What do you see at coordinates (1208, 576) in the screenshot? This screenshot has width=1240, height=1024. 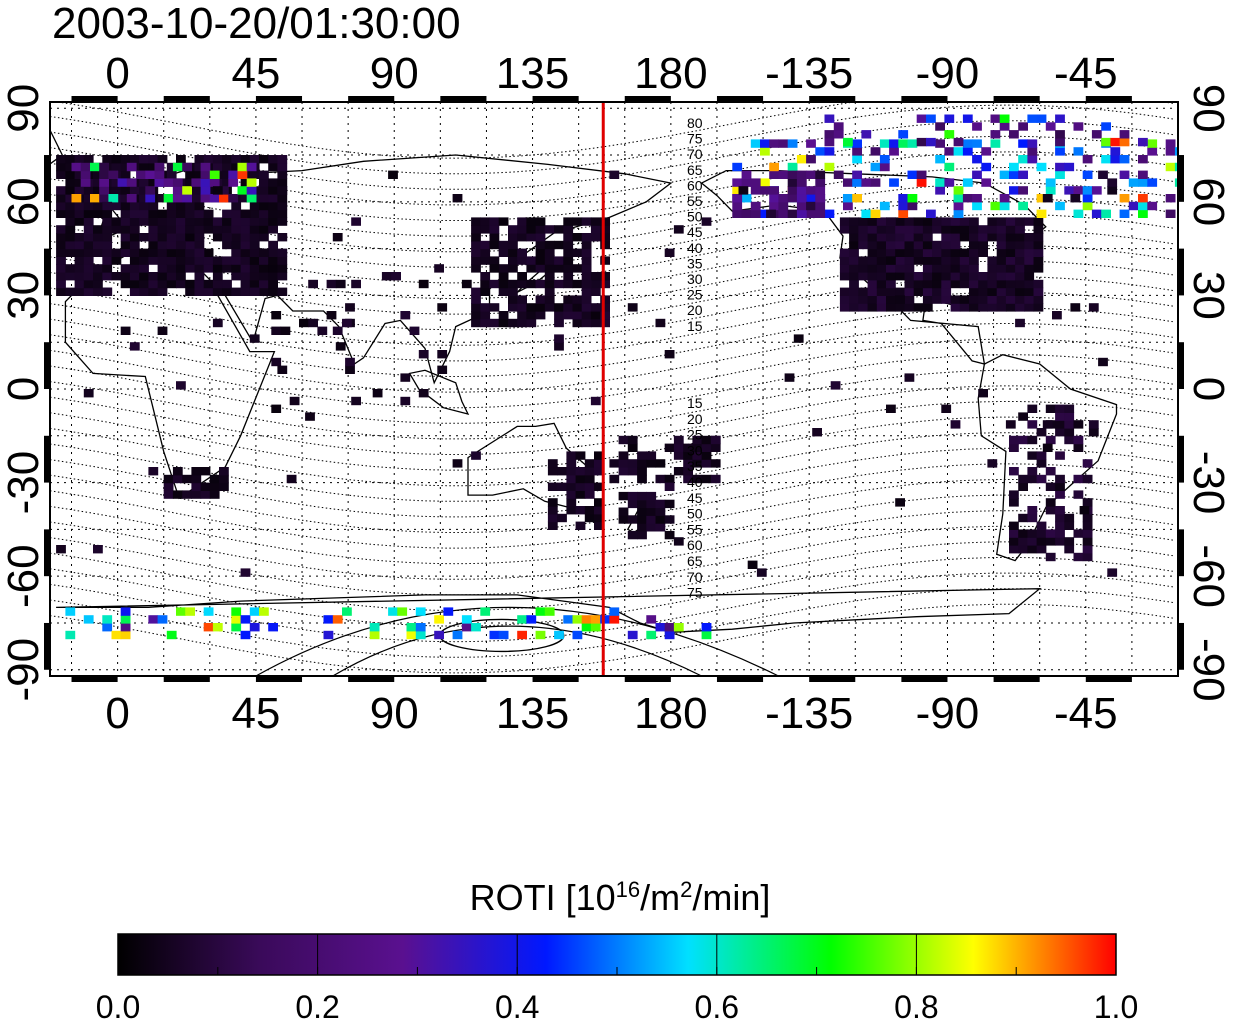 I see `lat-tick-label-right: -60` at bounding box center [1208, 576].